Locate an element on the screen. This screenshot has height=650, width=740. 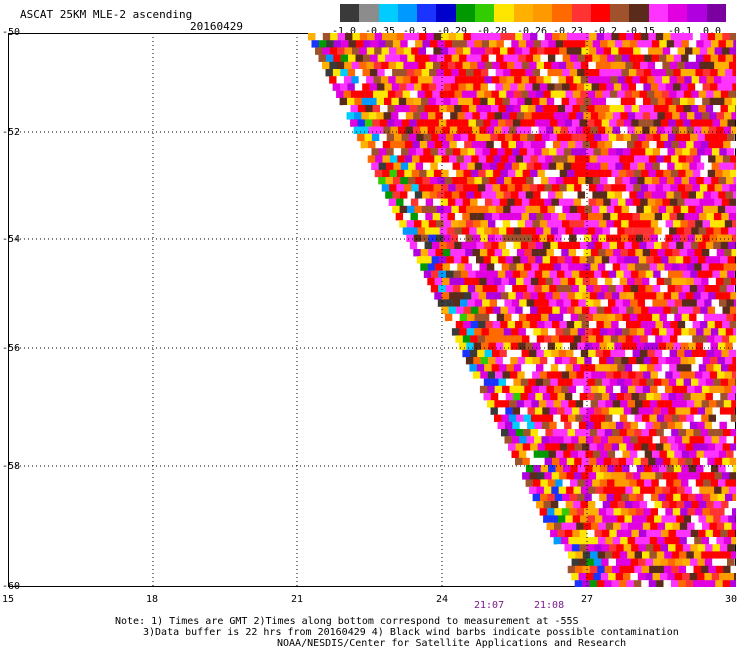
scale-swatch is located at coordinates (369, 13).